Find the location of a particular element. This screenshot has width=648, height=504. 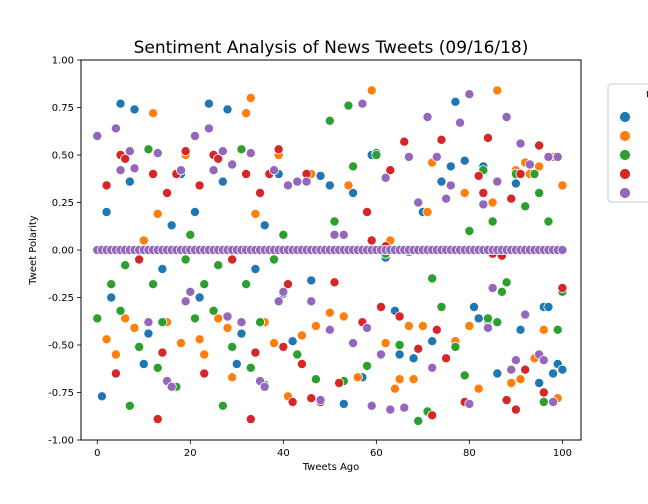

x-axis: 0 20 40 60 80 100 is located at coordinates (333, 449).